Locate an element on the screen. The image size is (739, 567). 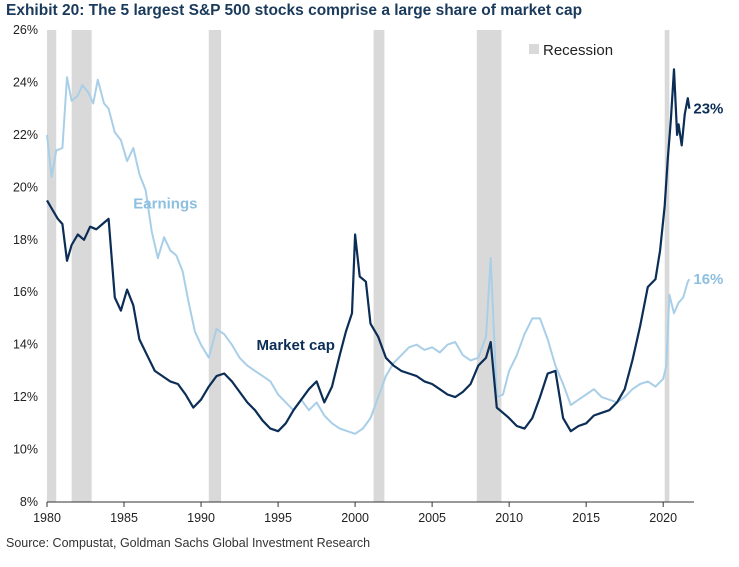
x-tick-label: 2015 is located at coordinates (586, 518).